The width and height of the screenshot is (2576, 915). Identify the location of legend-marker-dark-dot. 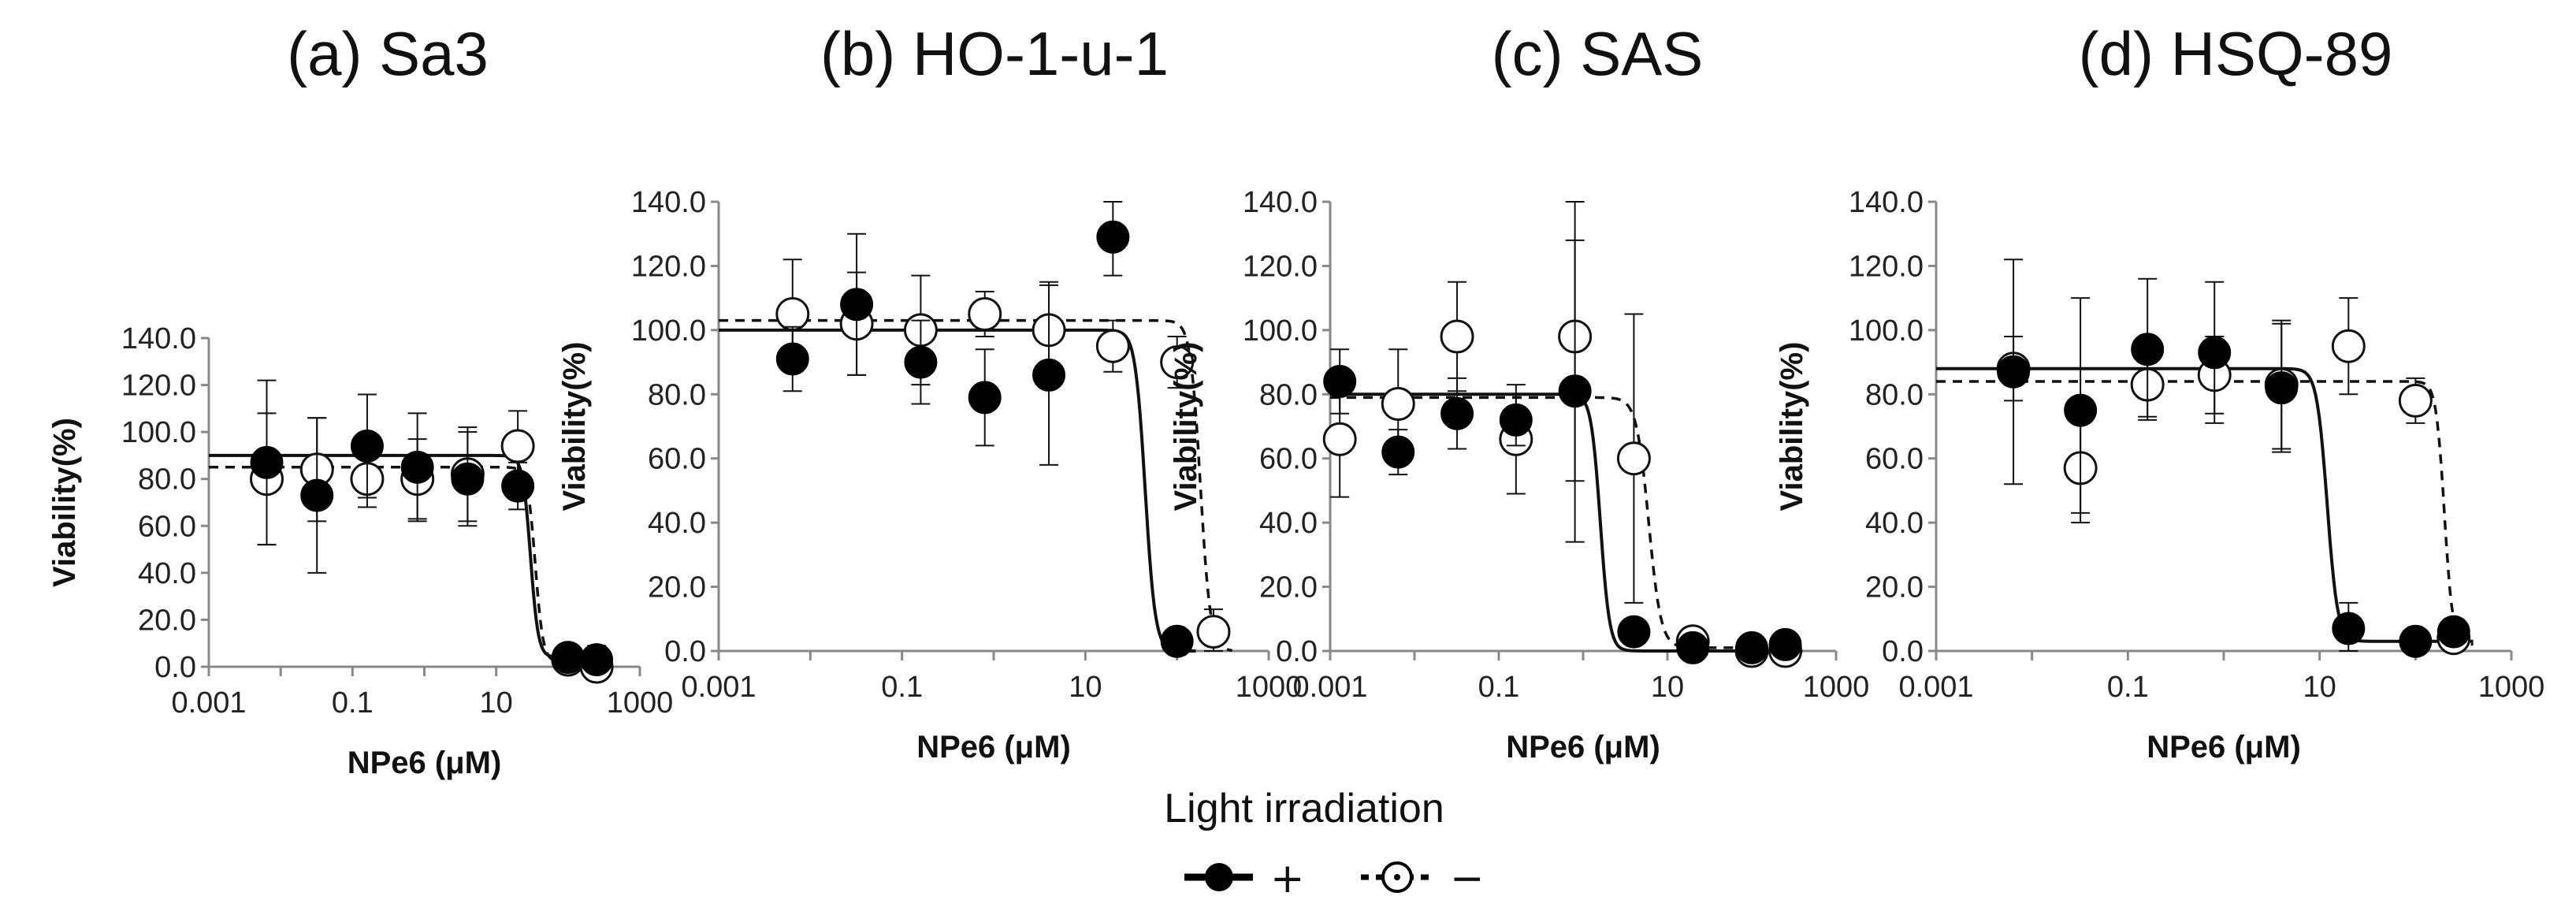
(1397, 877).